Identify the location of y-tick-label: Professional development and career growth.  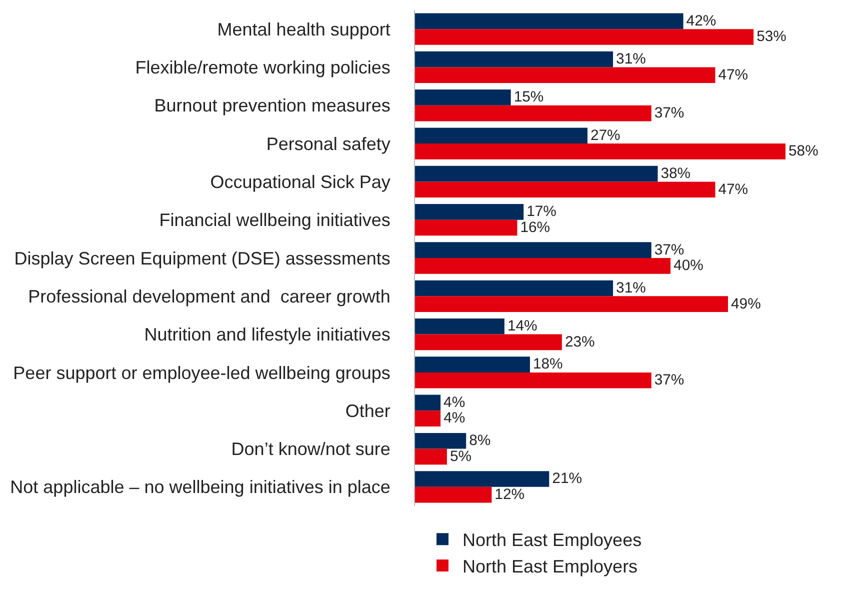
(209, 296).